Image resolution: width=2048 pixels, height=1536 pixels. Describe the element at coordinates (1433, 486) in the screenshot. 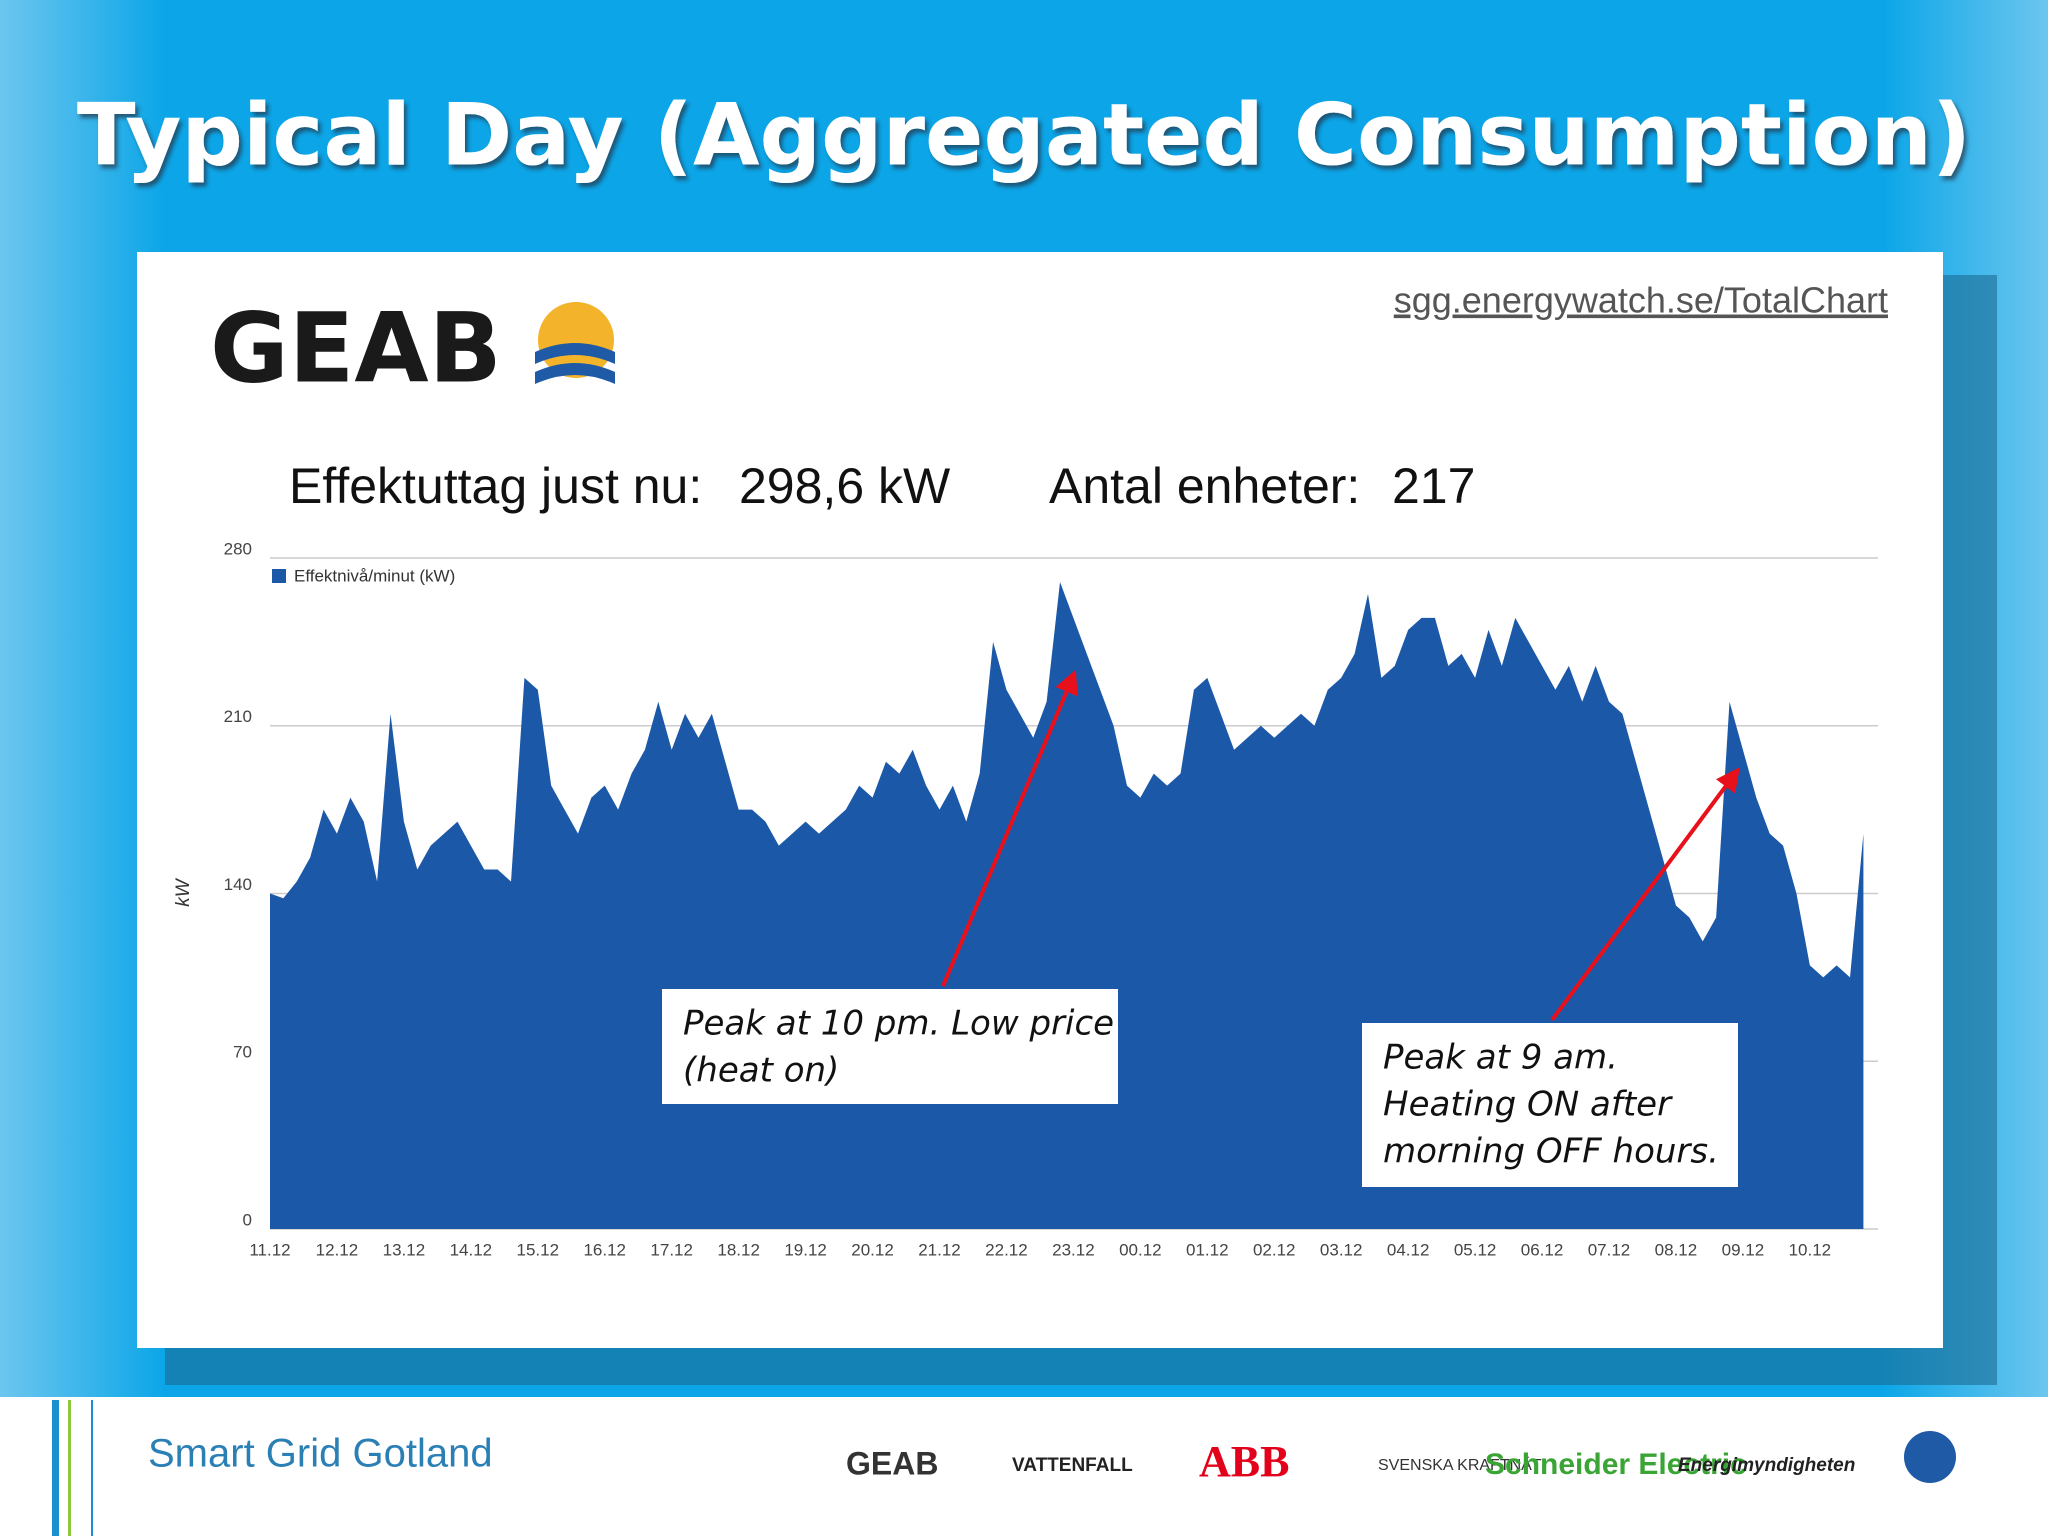

I see `status-value: 217` at that location.